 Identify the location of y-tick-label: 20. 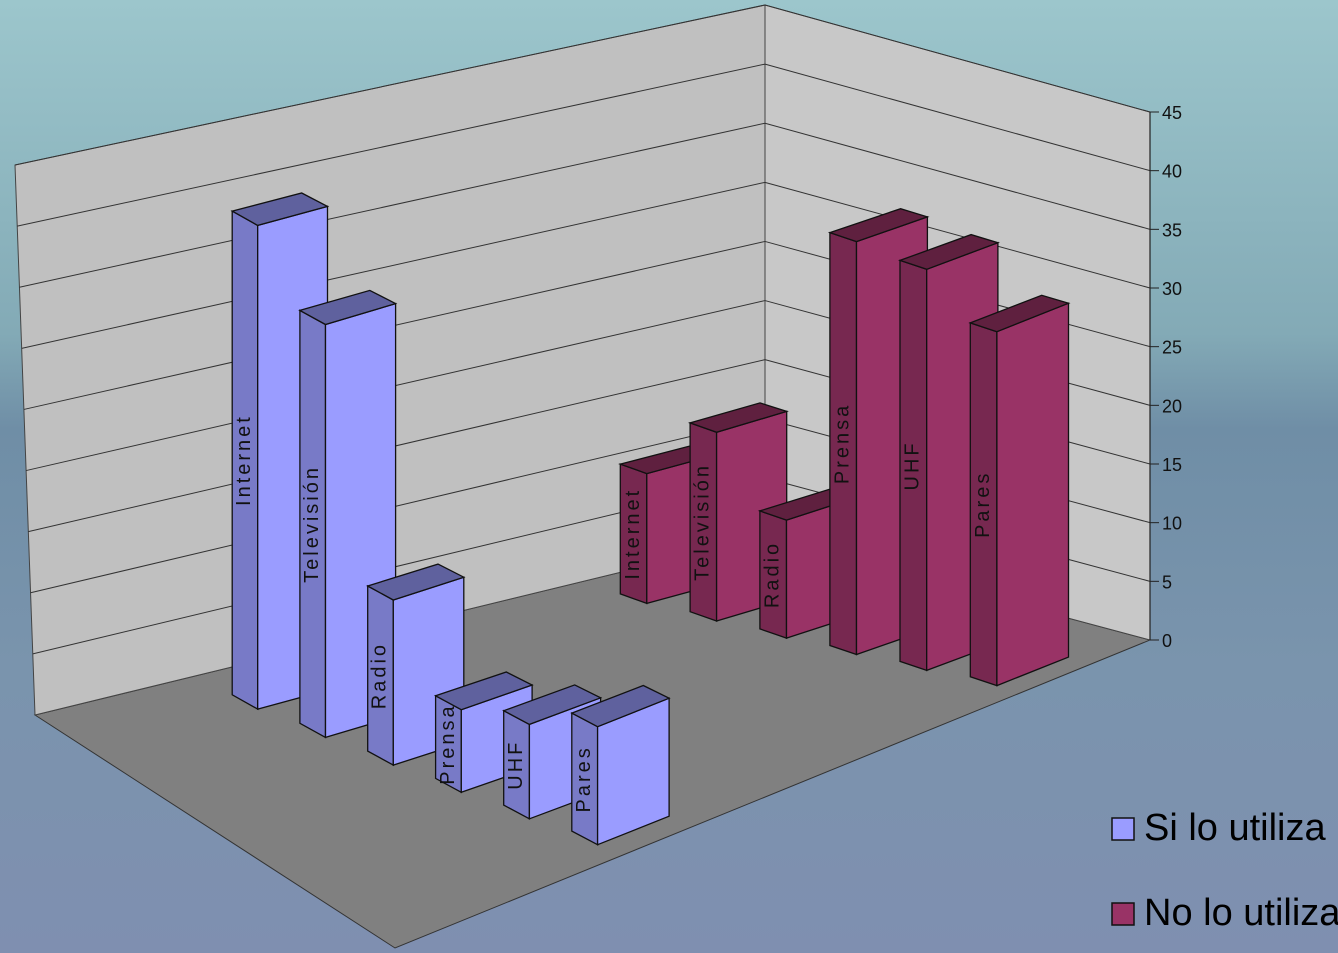
(1172, 406).